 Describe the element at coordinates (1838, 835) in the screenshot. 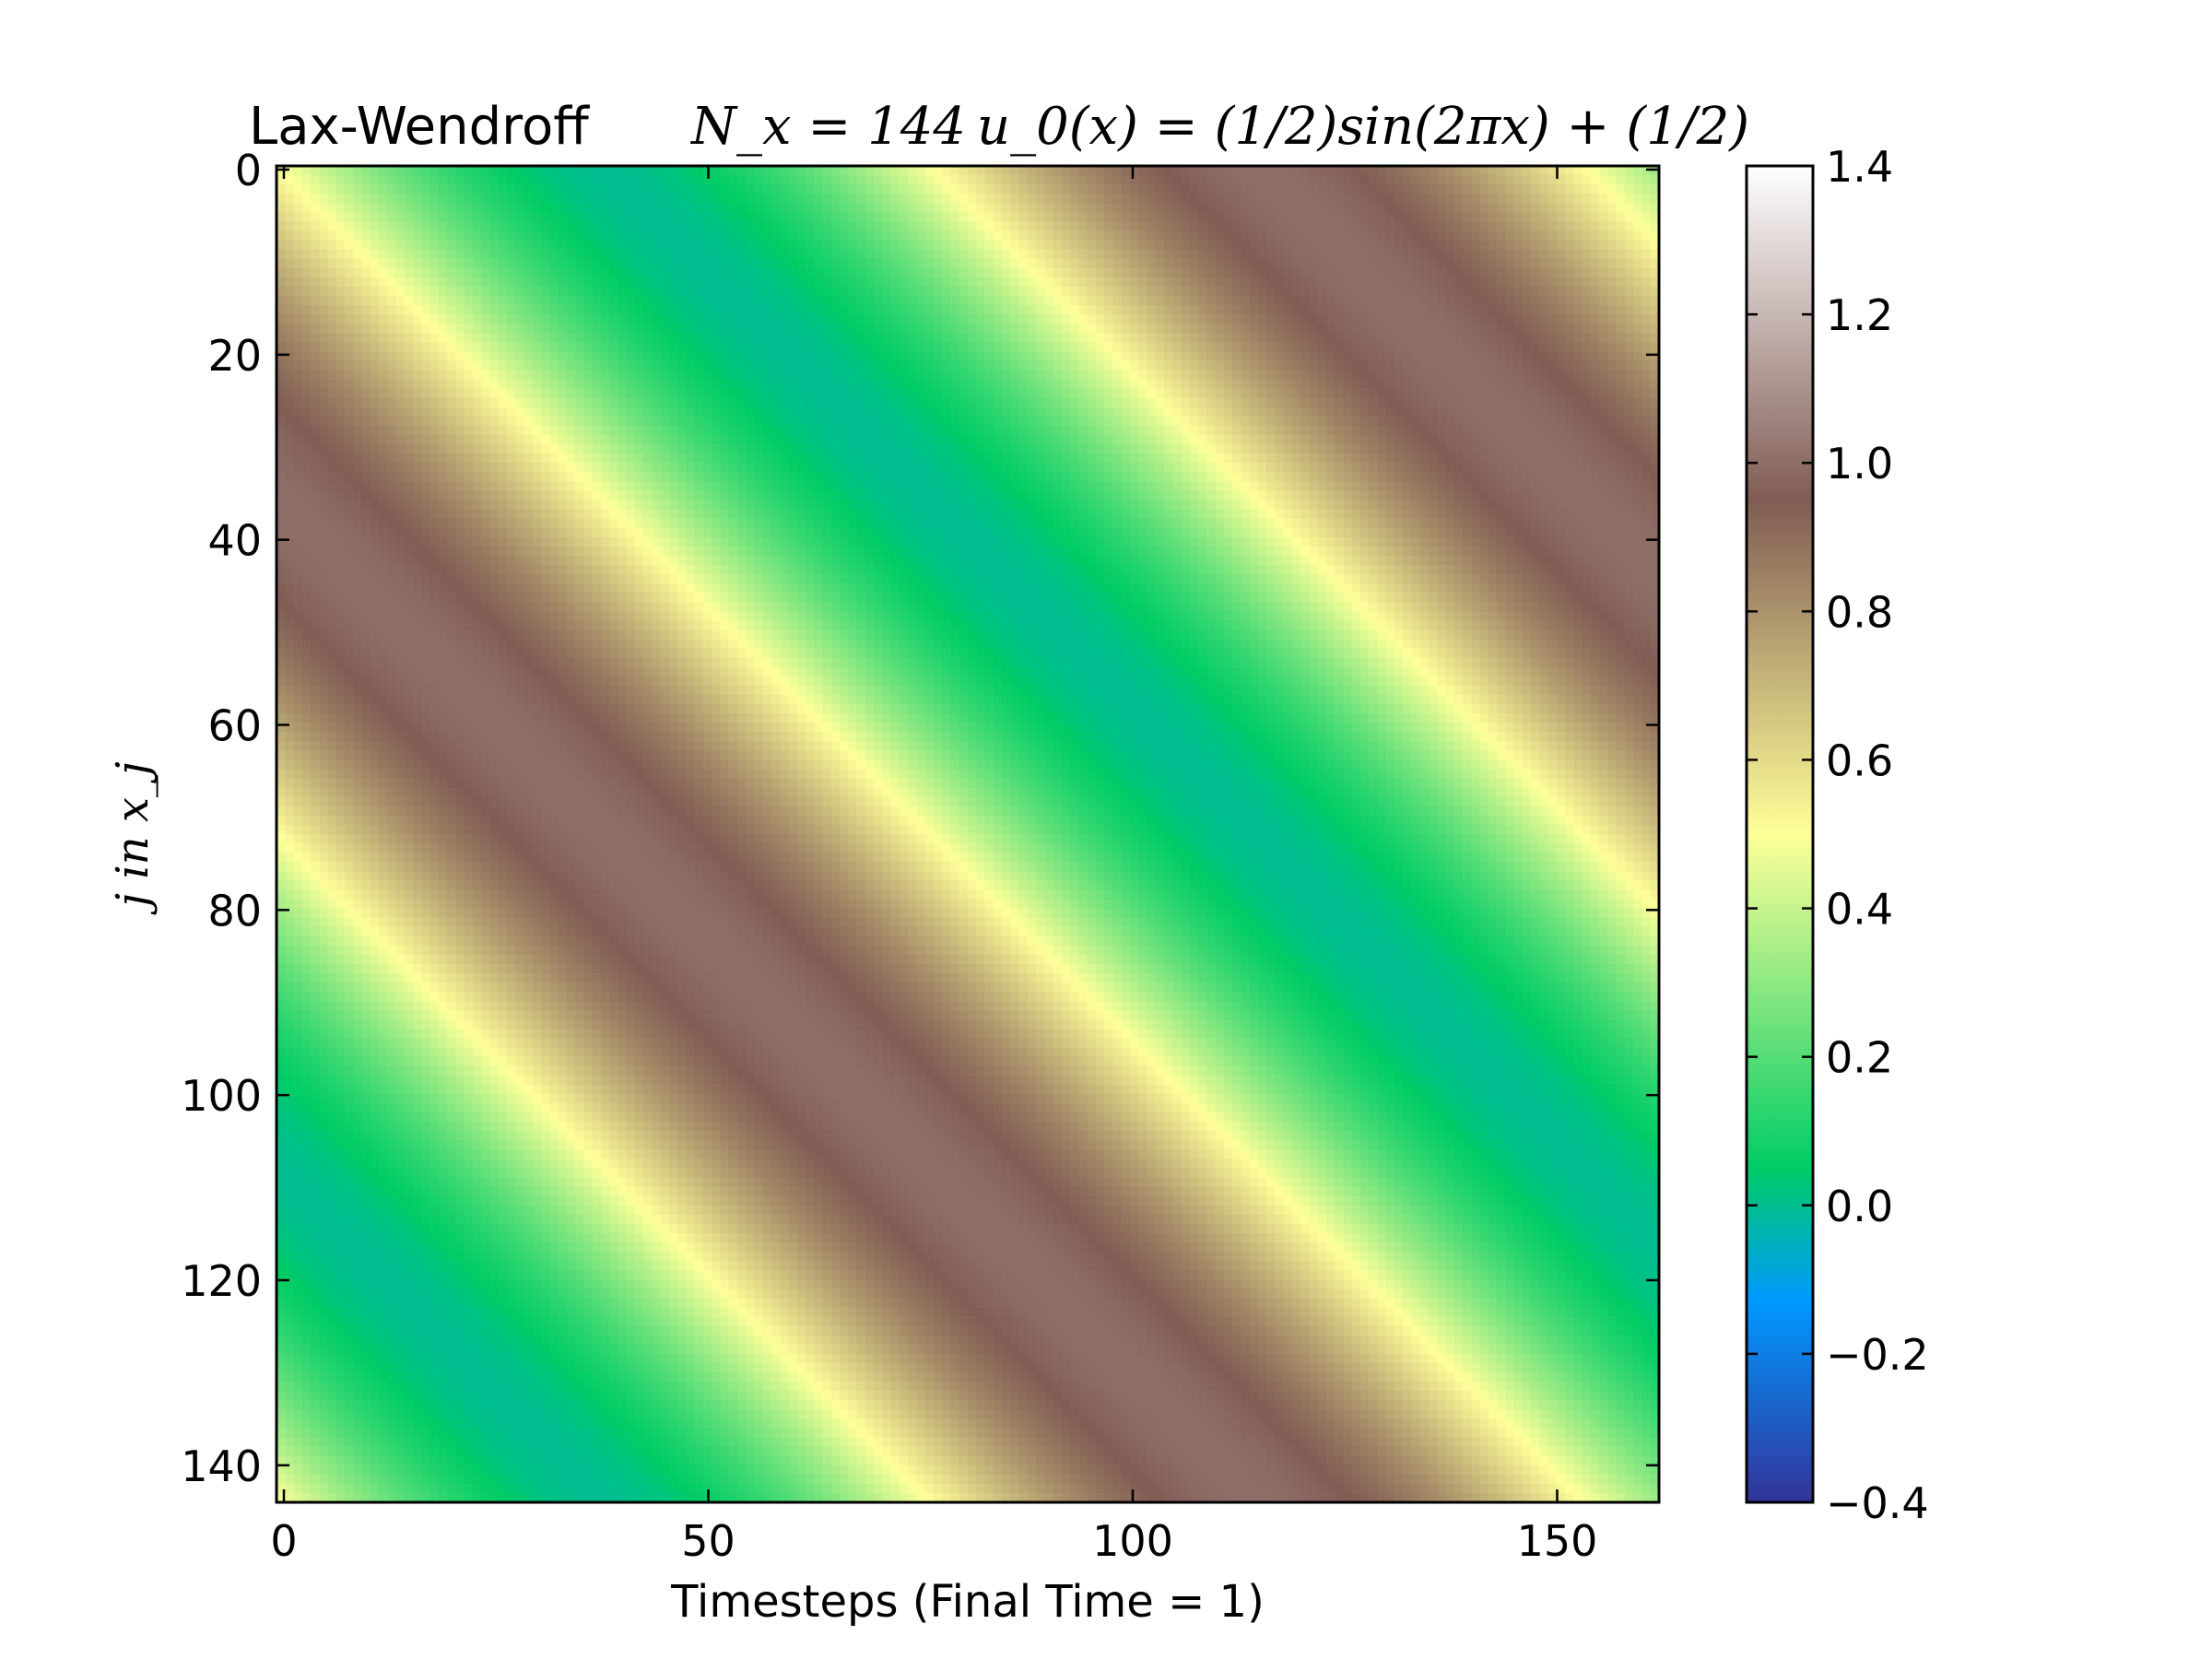

I see `colorbar-axis: −0.4 −0.2 0.0 0.2 0.4 0.6 0.8 1.0 1.2 1.4` at that location.